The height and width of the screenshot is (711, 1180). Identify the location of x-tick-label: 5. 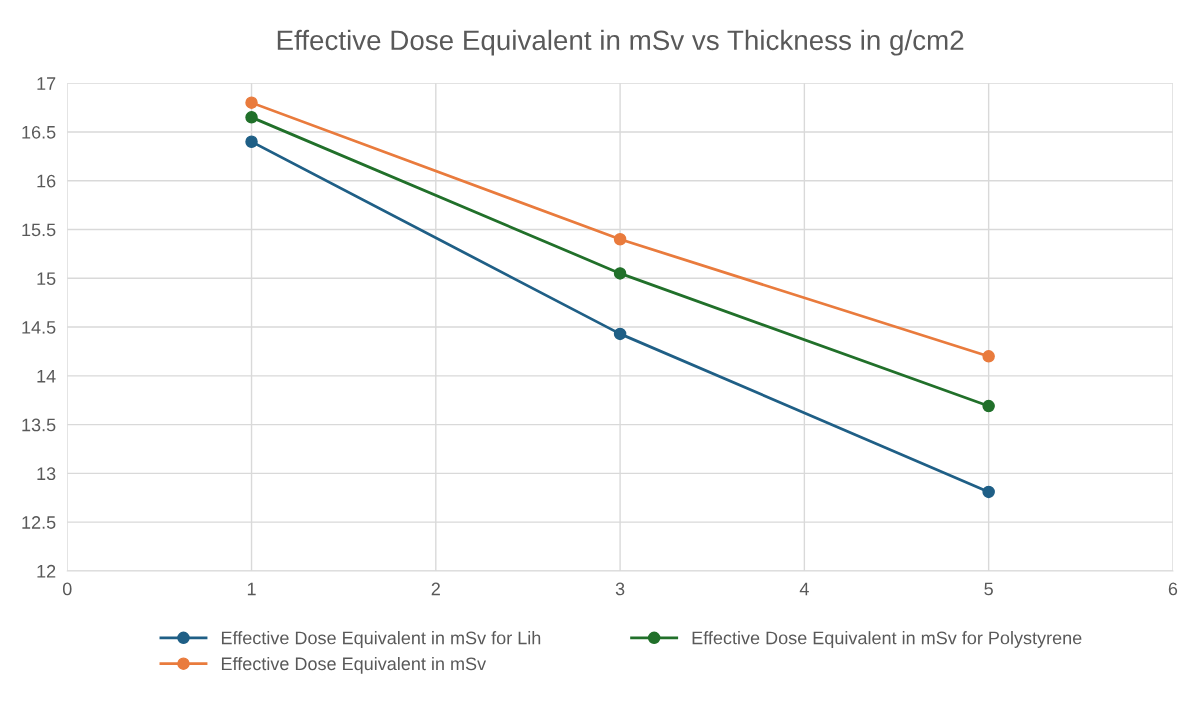
(988, 589).